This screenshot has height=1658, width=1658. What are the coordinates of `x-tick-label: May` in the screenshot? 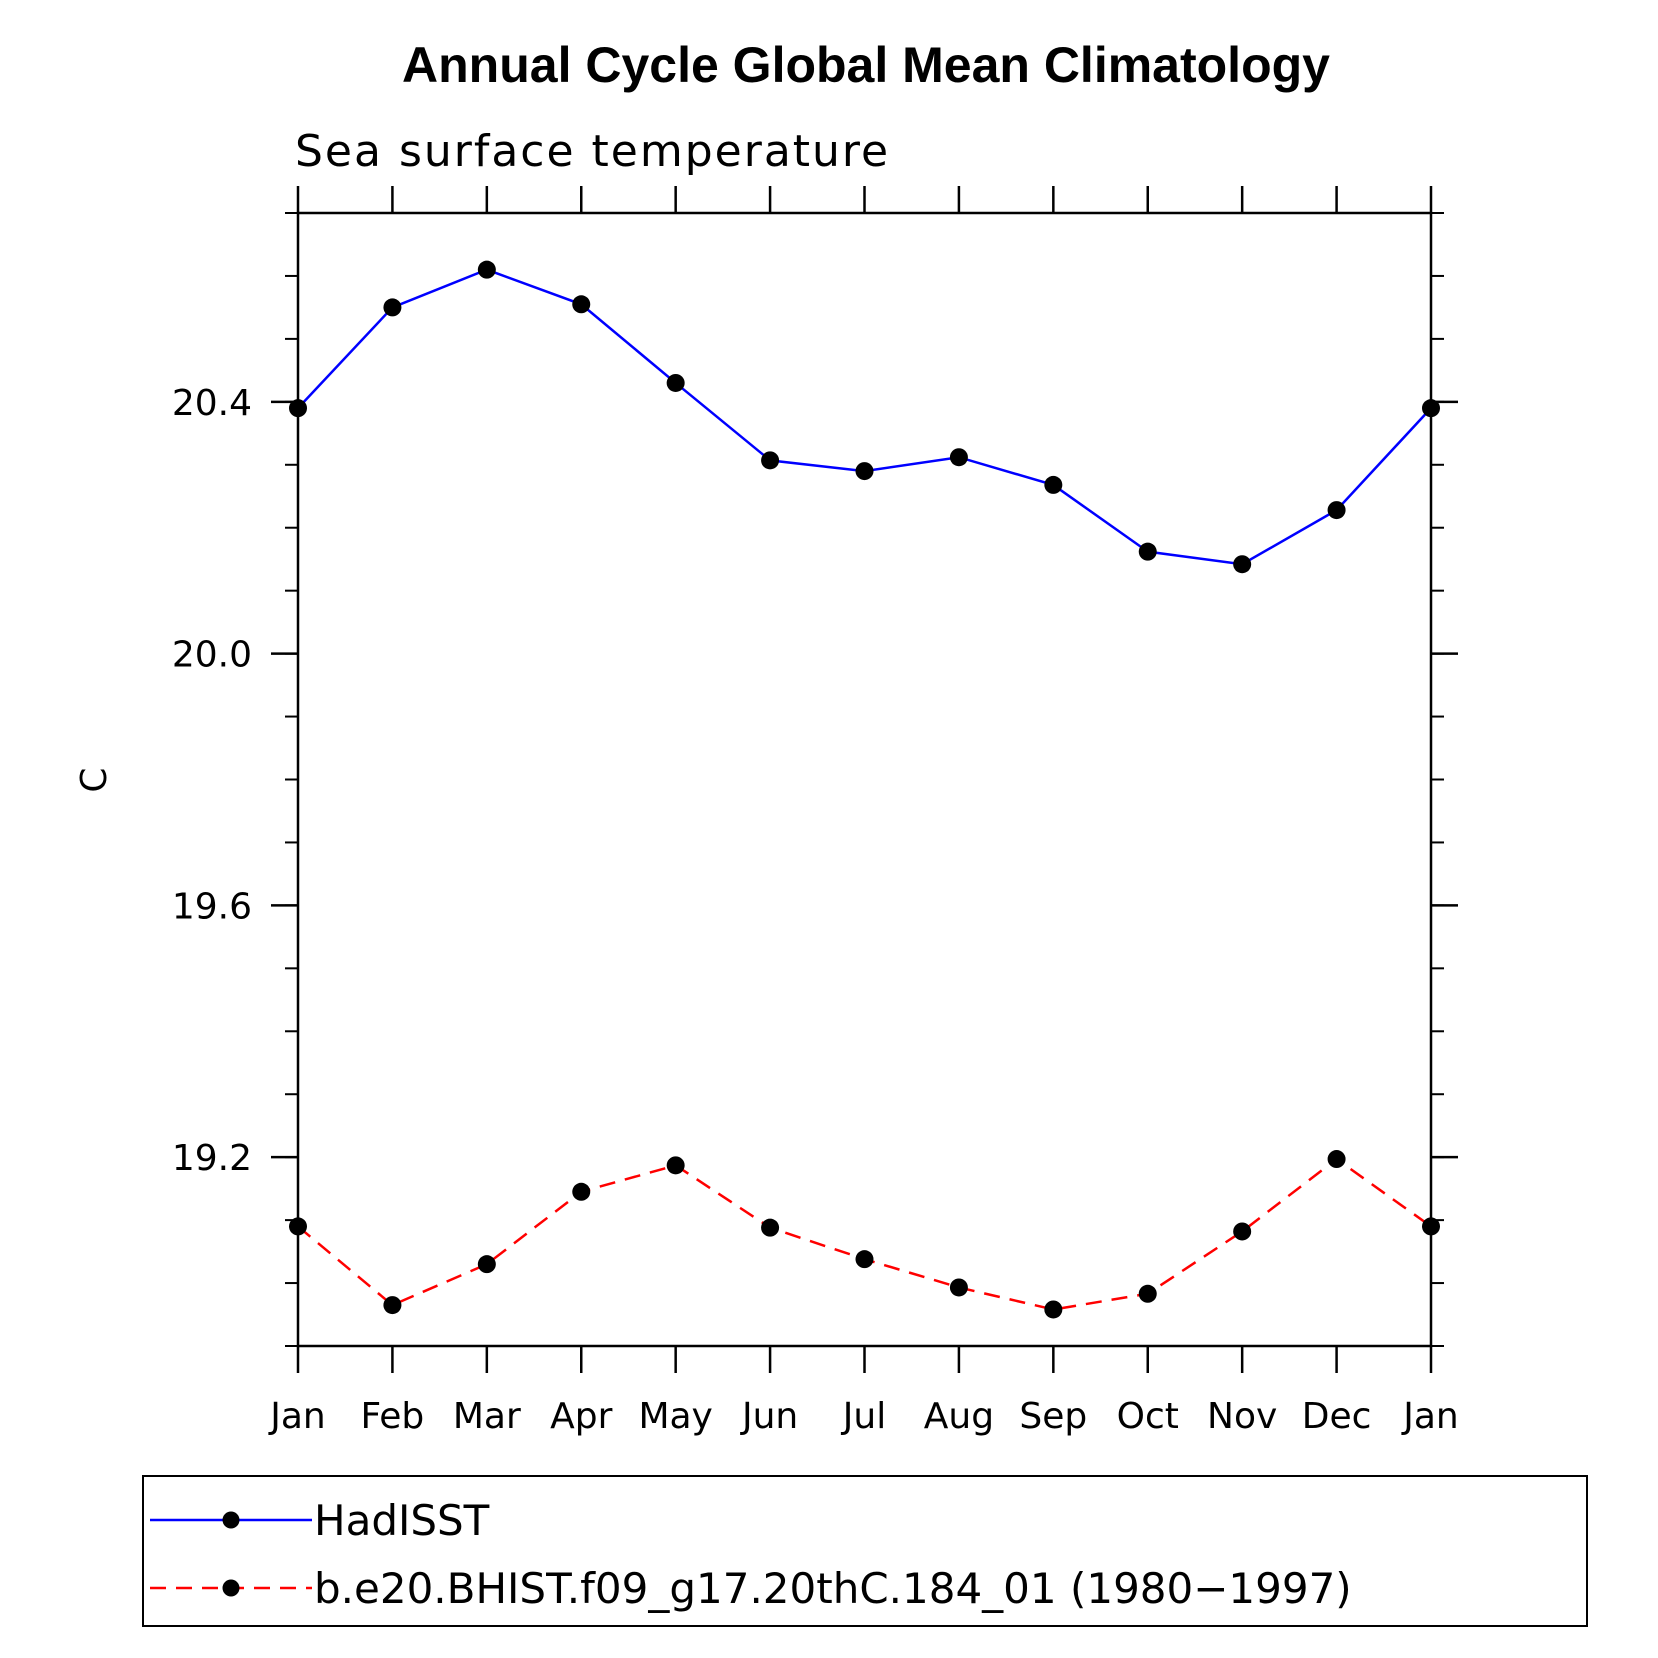 It's located at (675, 1416).